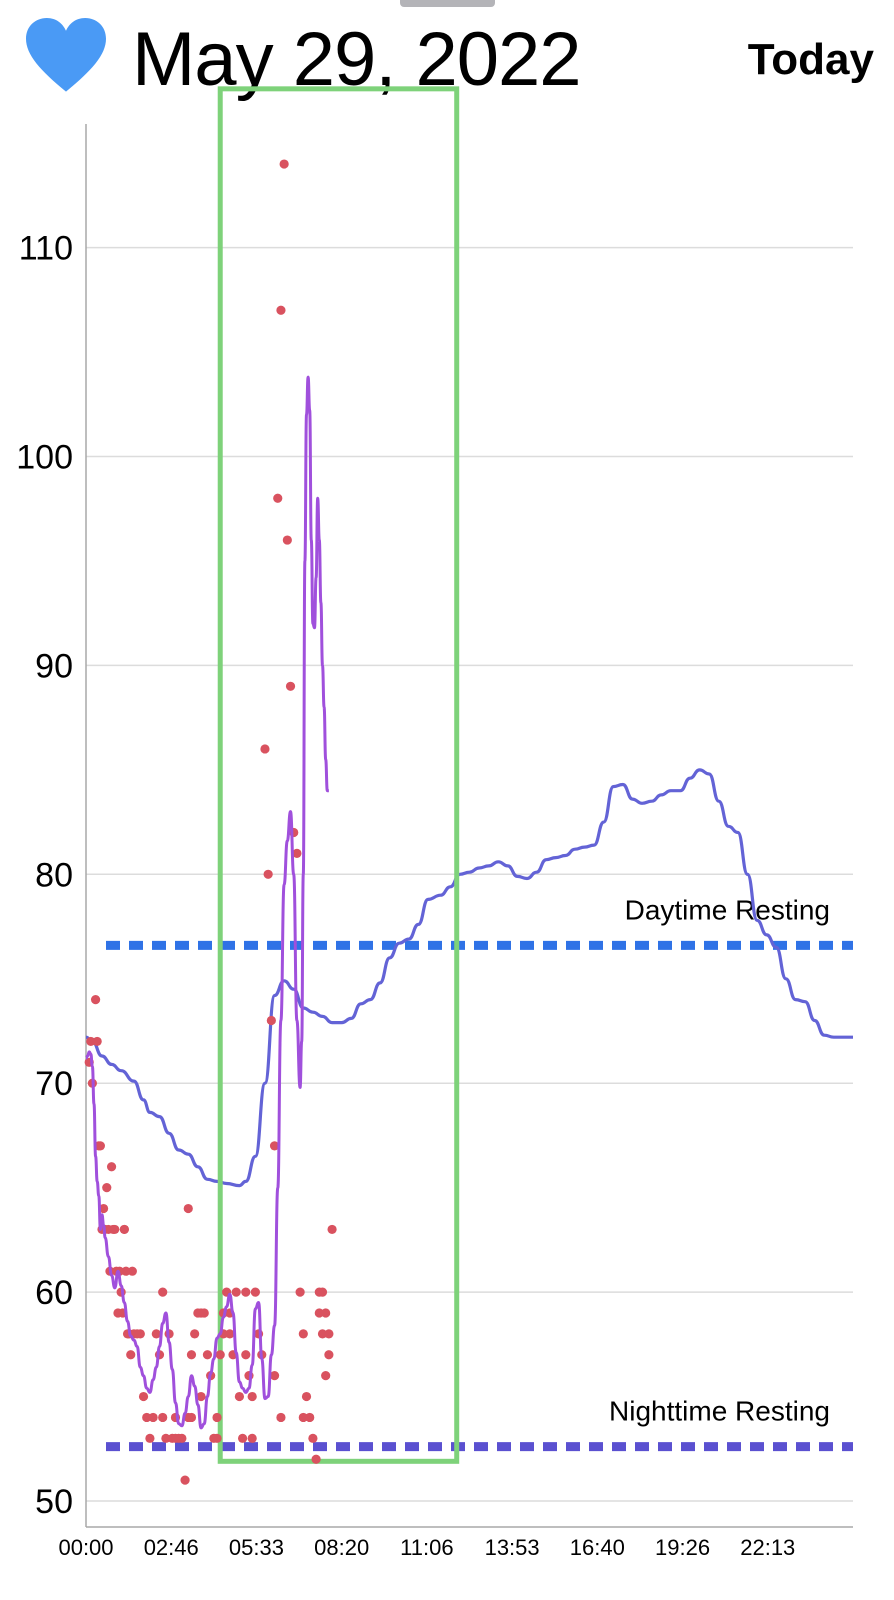  What do you see at coordinates (512, 1547) in the screenshot?
I see `x-tick-label: 13:53` at bounding box center [512, 1547].